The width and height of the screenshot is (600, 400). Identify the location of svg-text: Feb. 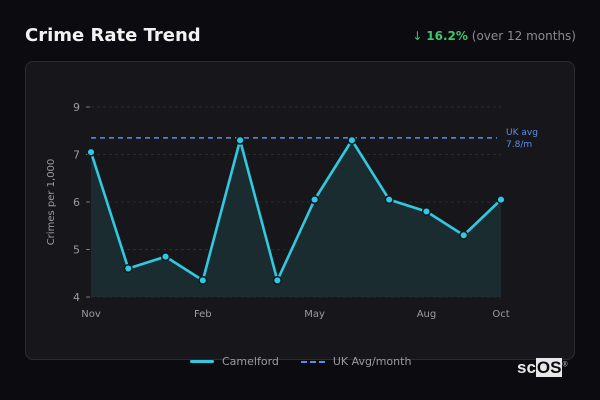
(203, 314).